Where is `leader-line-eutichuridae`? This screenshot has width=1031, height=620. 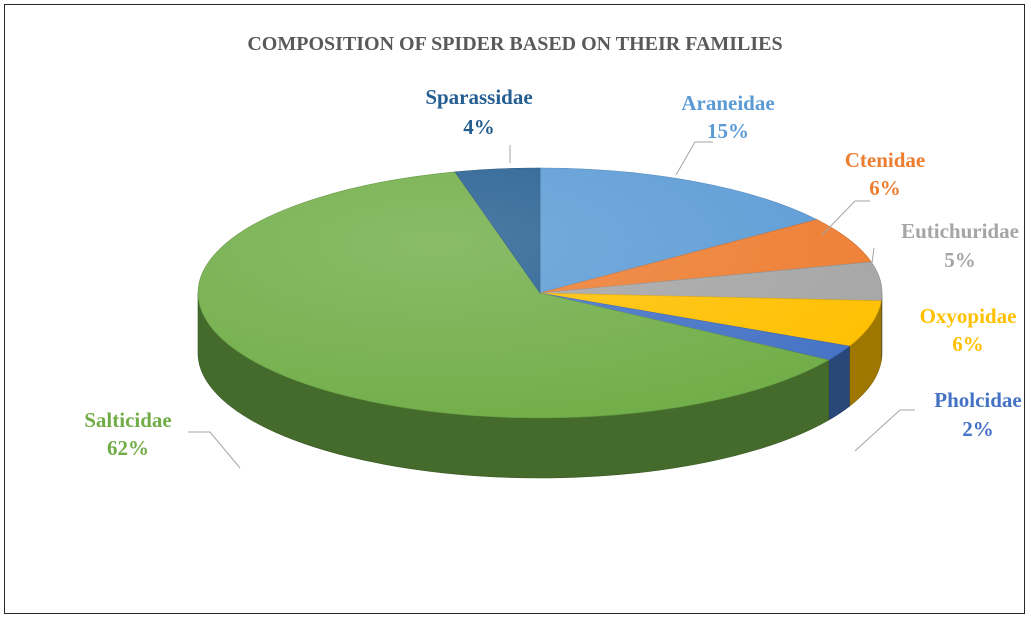
leader-line-eutichuridae is located at coordinates (872, 263).